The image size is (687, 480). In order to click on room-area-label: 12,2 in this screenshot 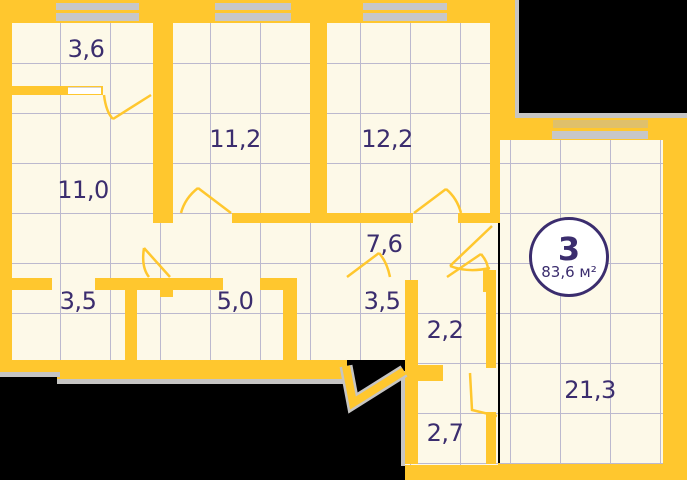, I will do `click(387, 139)`.